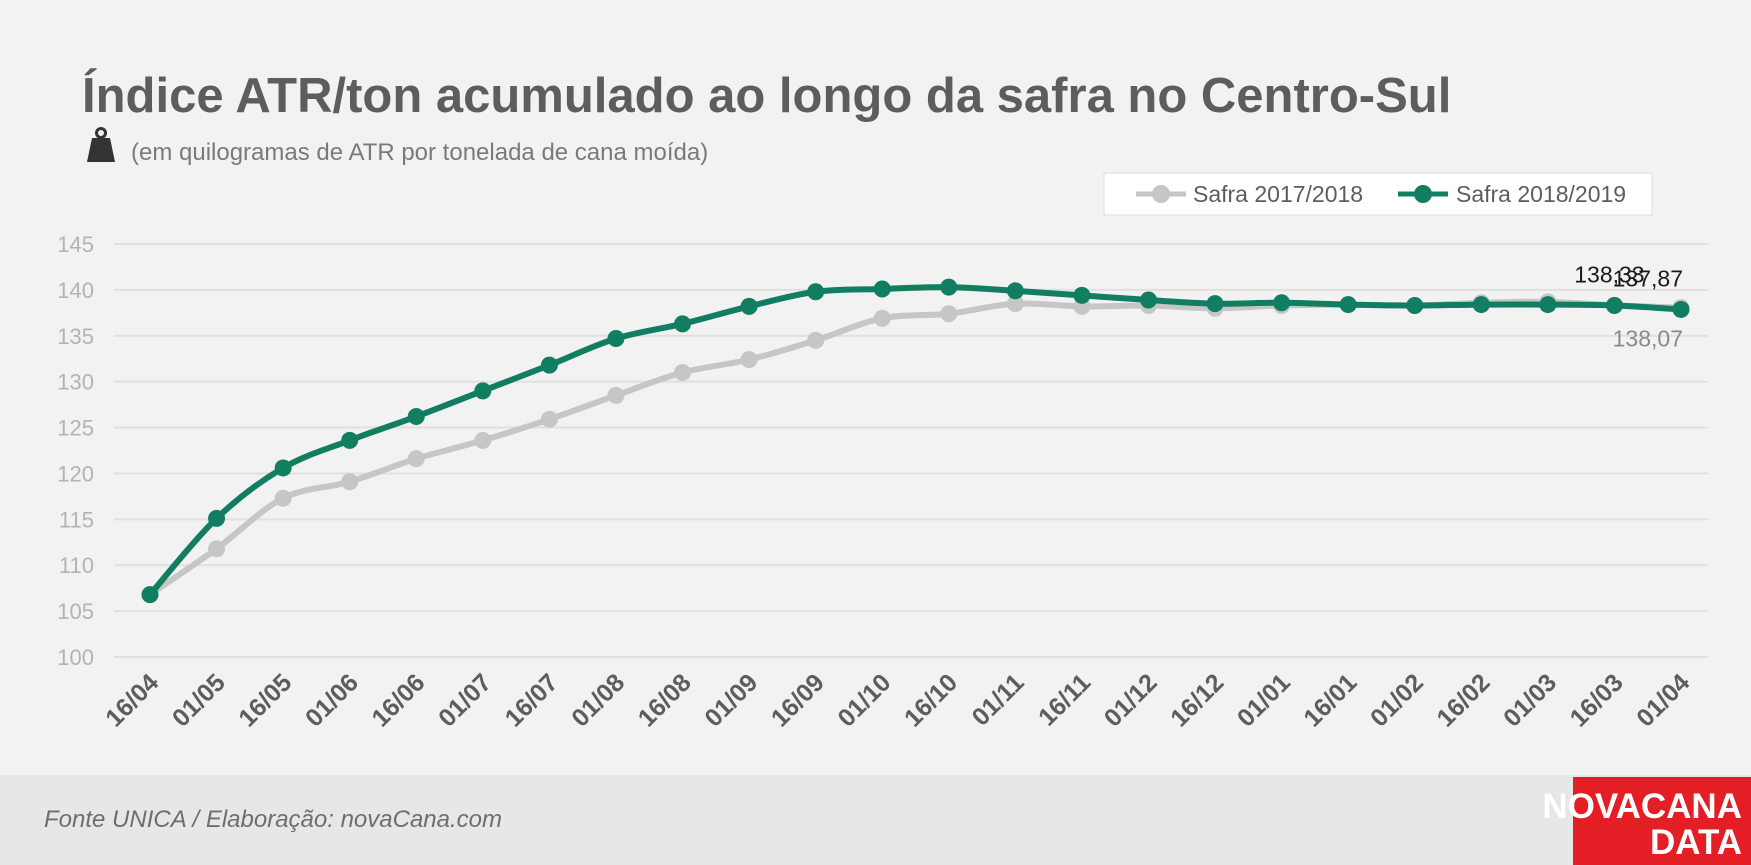 Image resolution: width=1751 pixels, height=865 pixels. Describe the element at coordinates (1609, 274) in the screenshot. I see `data-label: 138,33` at that location.